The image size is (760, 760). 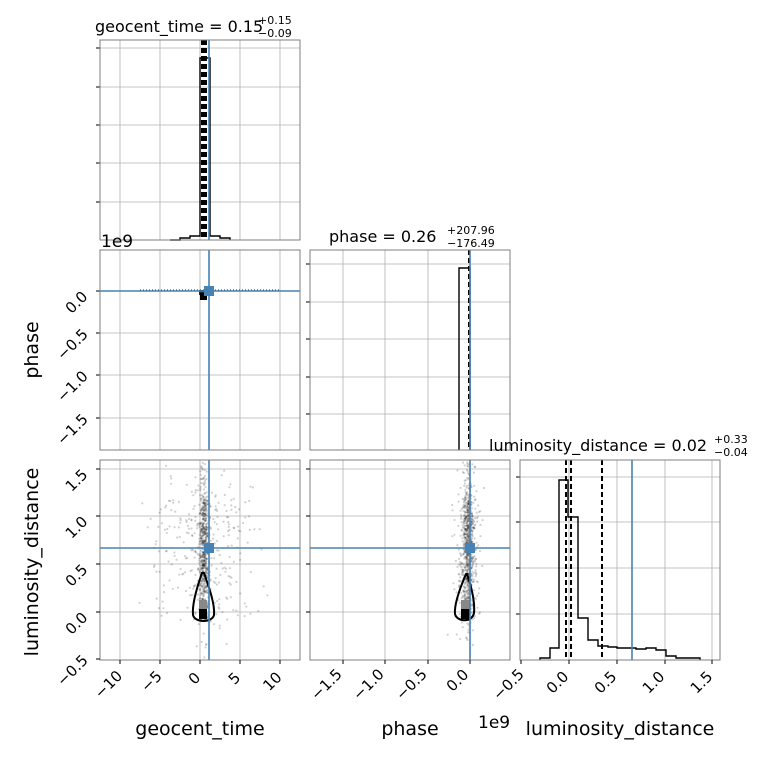 I want to click on panel-frame, so click(x=200, y=350).